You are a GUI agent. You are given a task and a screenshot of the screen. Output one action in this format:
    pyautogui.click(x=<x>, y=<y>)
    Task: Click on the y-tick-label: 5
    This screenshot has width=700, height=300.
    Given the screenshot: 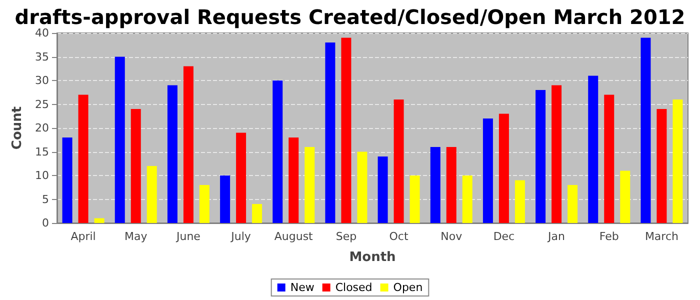 What is the action you would take?
    pyautogui.click(x=45, y=199)
    